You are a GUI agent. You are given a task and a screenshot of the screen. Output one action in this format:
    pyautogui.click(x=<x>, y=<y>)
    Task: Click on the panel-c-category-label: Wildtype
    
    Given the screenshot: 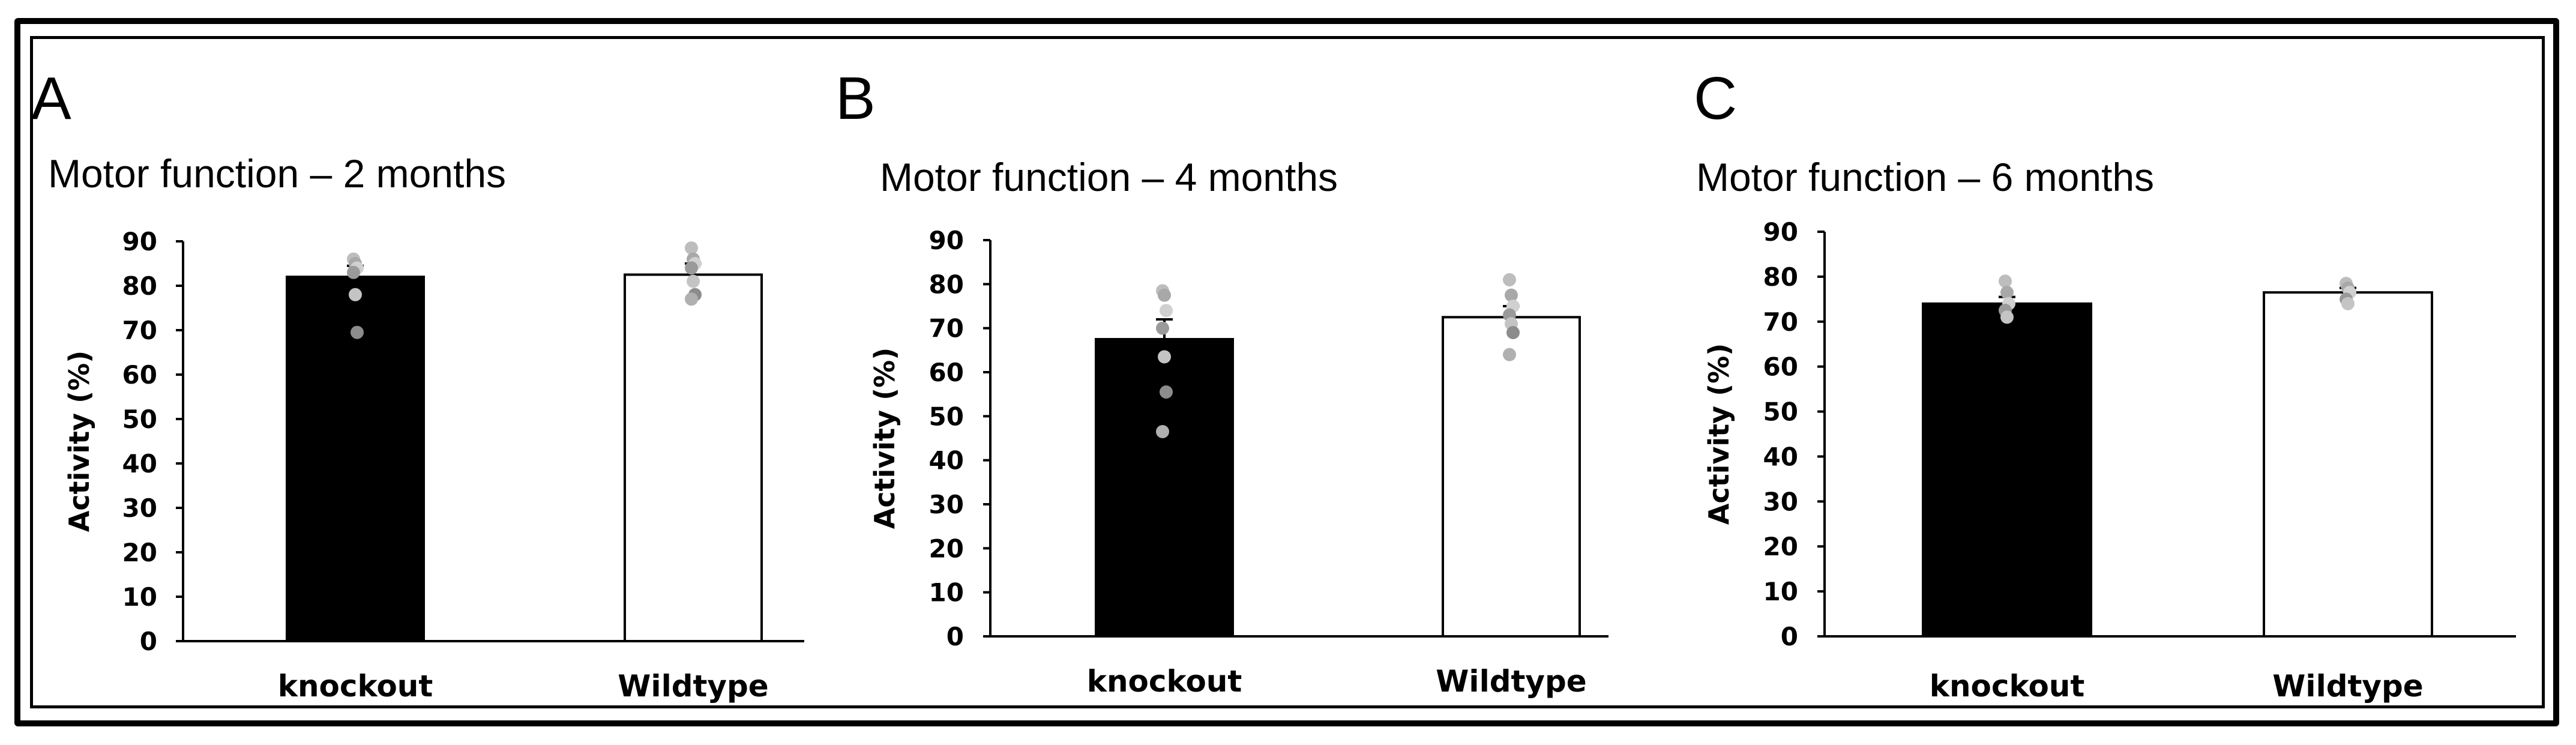 What is the action you would take?
    pyautogui.click(x=2347, y=686)
    